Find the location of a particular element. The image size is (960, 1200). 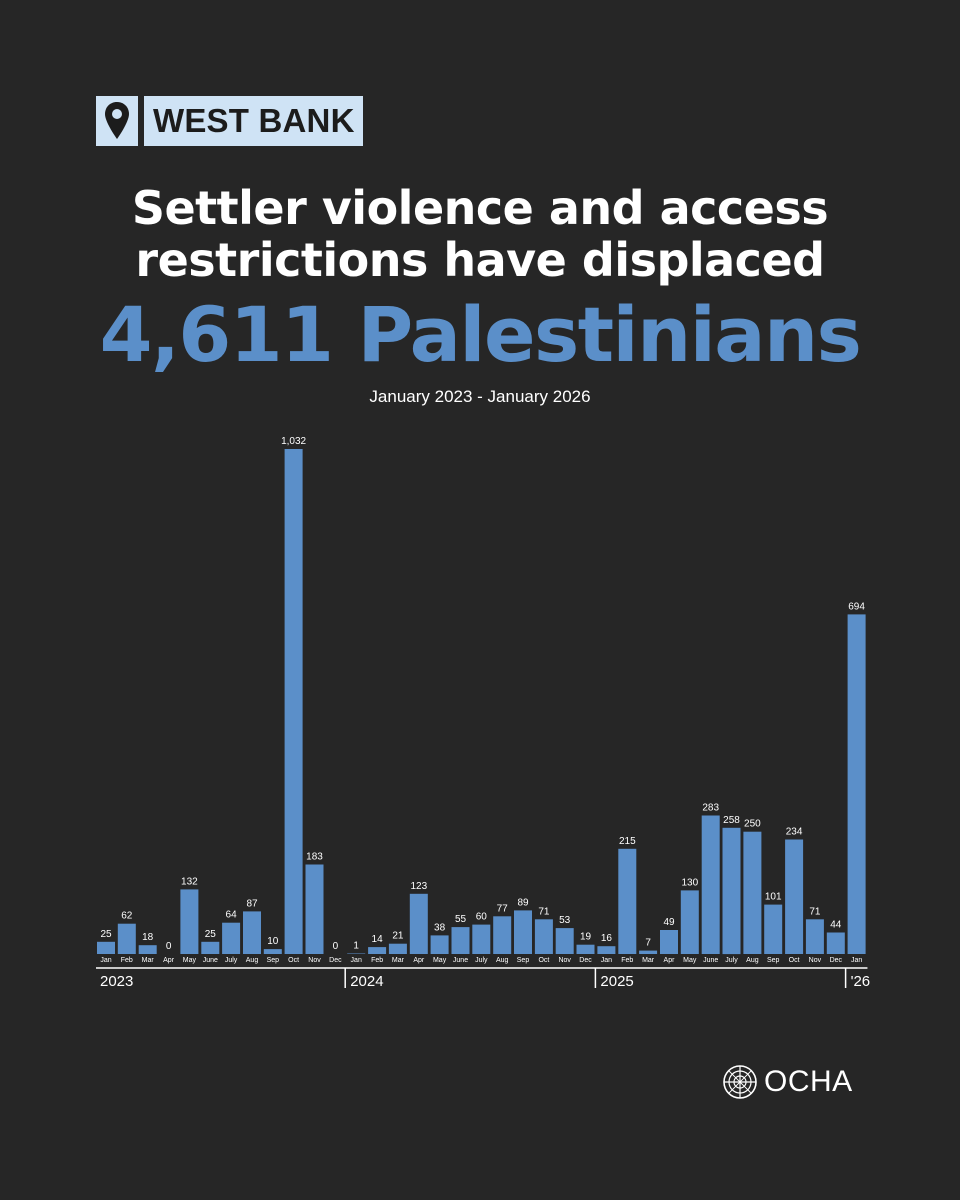

month-tick-22: Nov is located at coordinates (564, 960).